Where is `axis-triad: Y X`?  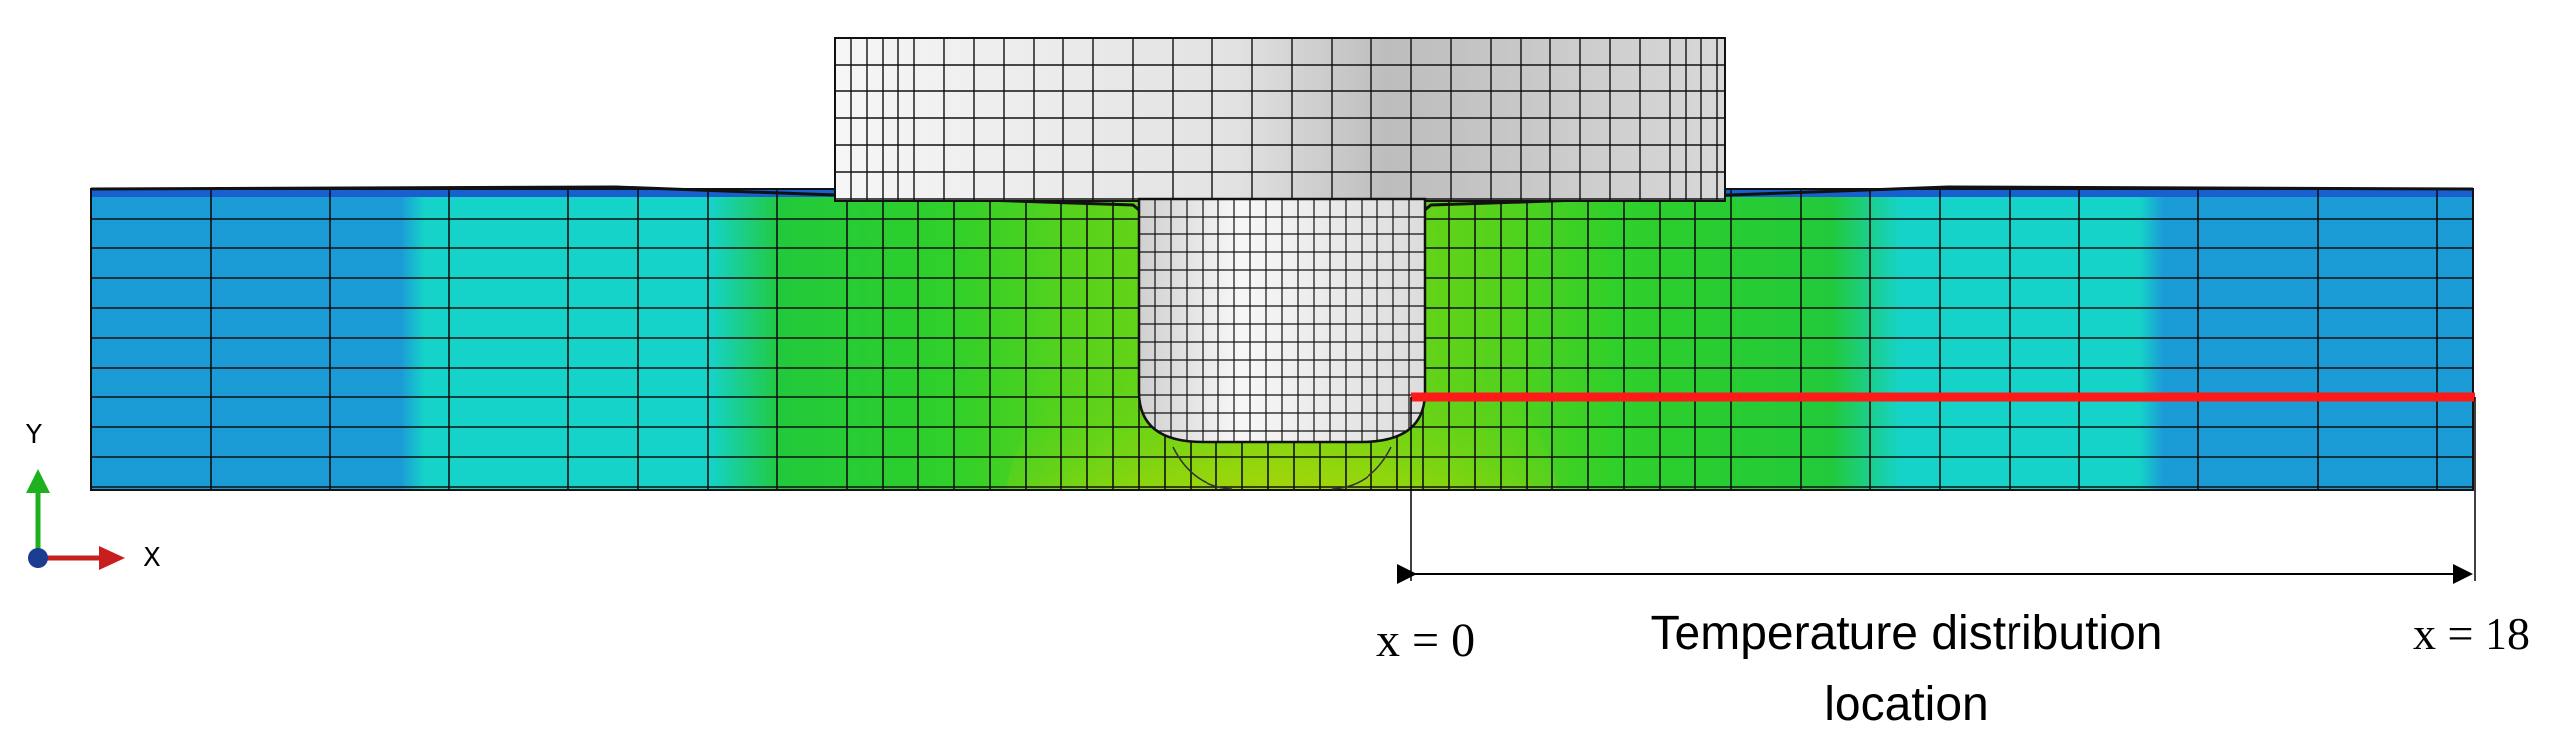 axis-triad: Y X is located at coordinates (93, 496).